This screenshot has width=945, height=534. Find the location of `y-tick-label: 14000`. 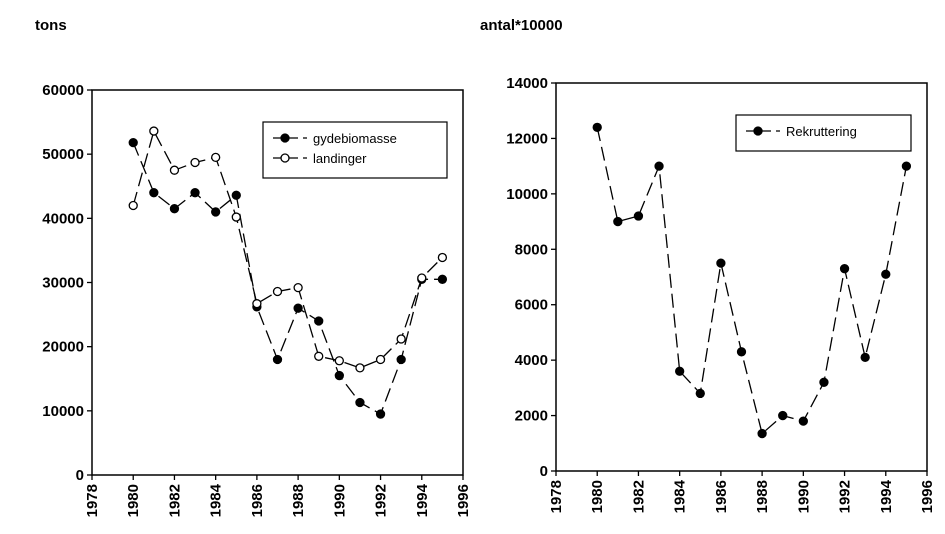

y-tick-label: 14000 is located at coordinates (527, 83).